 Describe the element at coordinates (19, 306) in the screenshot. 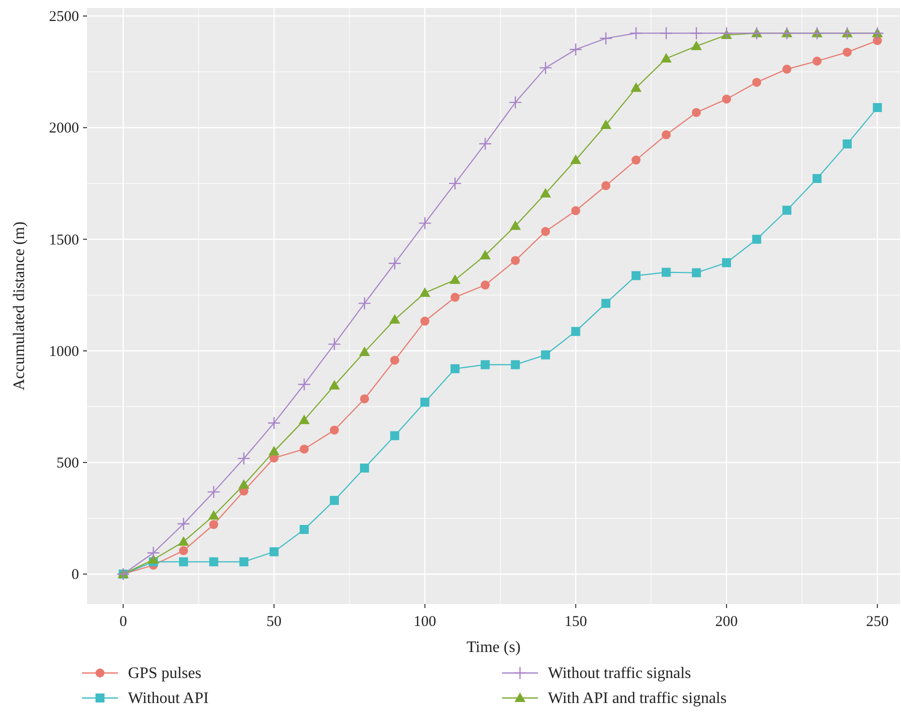

I see `y-axis-title: Accumulated distance (m)` at that location.